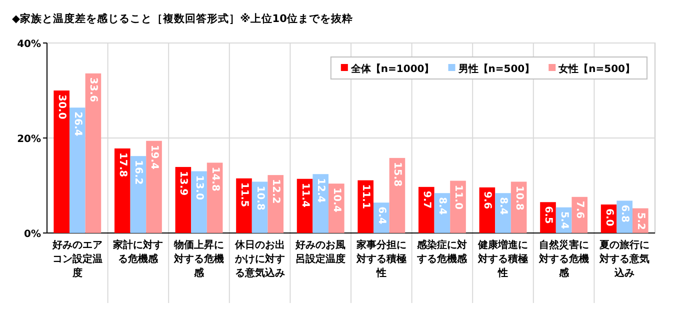 The image size is (680, 325). What do you see at coordinates (442, 253) in the screenshot?
I see `x-tick-label: 感染症に対する危機感` at bounding box center [442, 253].